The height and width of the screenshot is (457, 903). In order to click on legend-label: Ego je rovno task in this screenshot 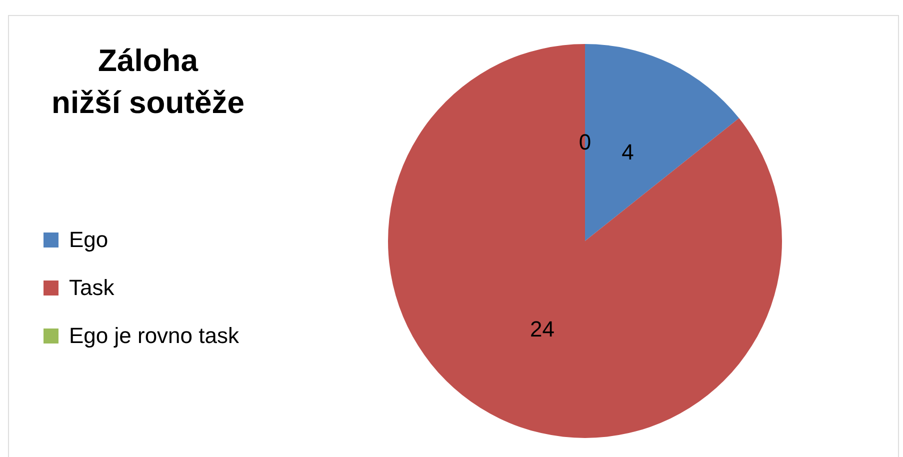, I will do `click(154, 335)`.